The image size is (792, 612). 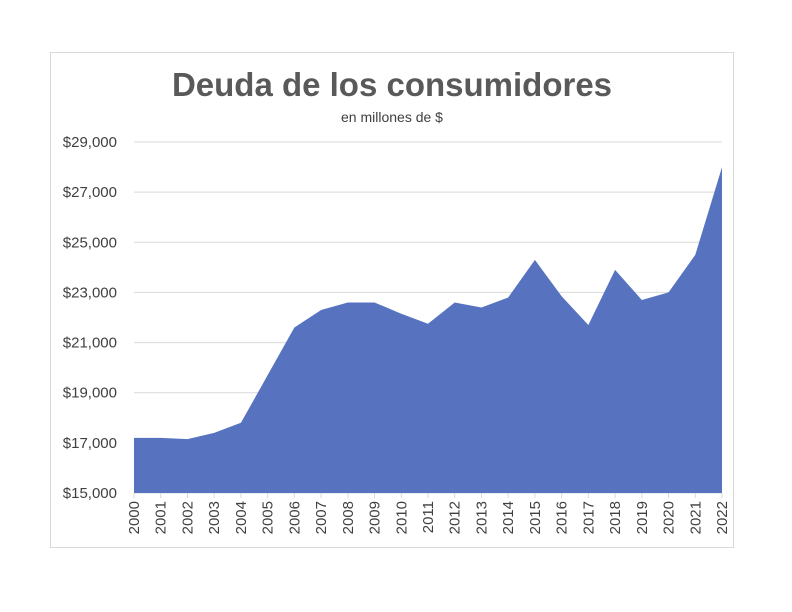 I want to click on x-tick-label: 2004, so click(x=241, y=517).